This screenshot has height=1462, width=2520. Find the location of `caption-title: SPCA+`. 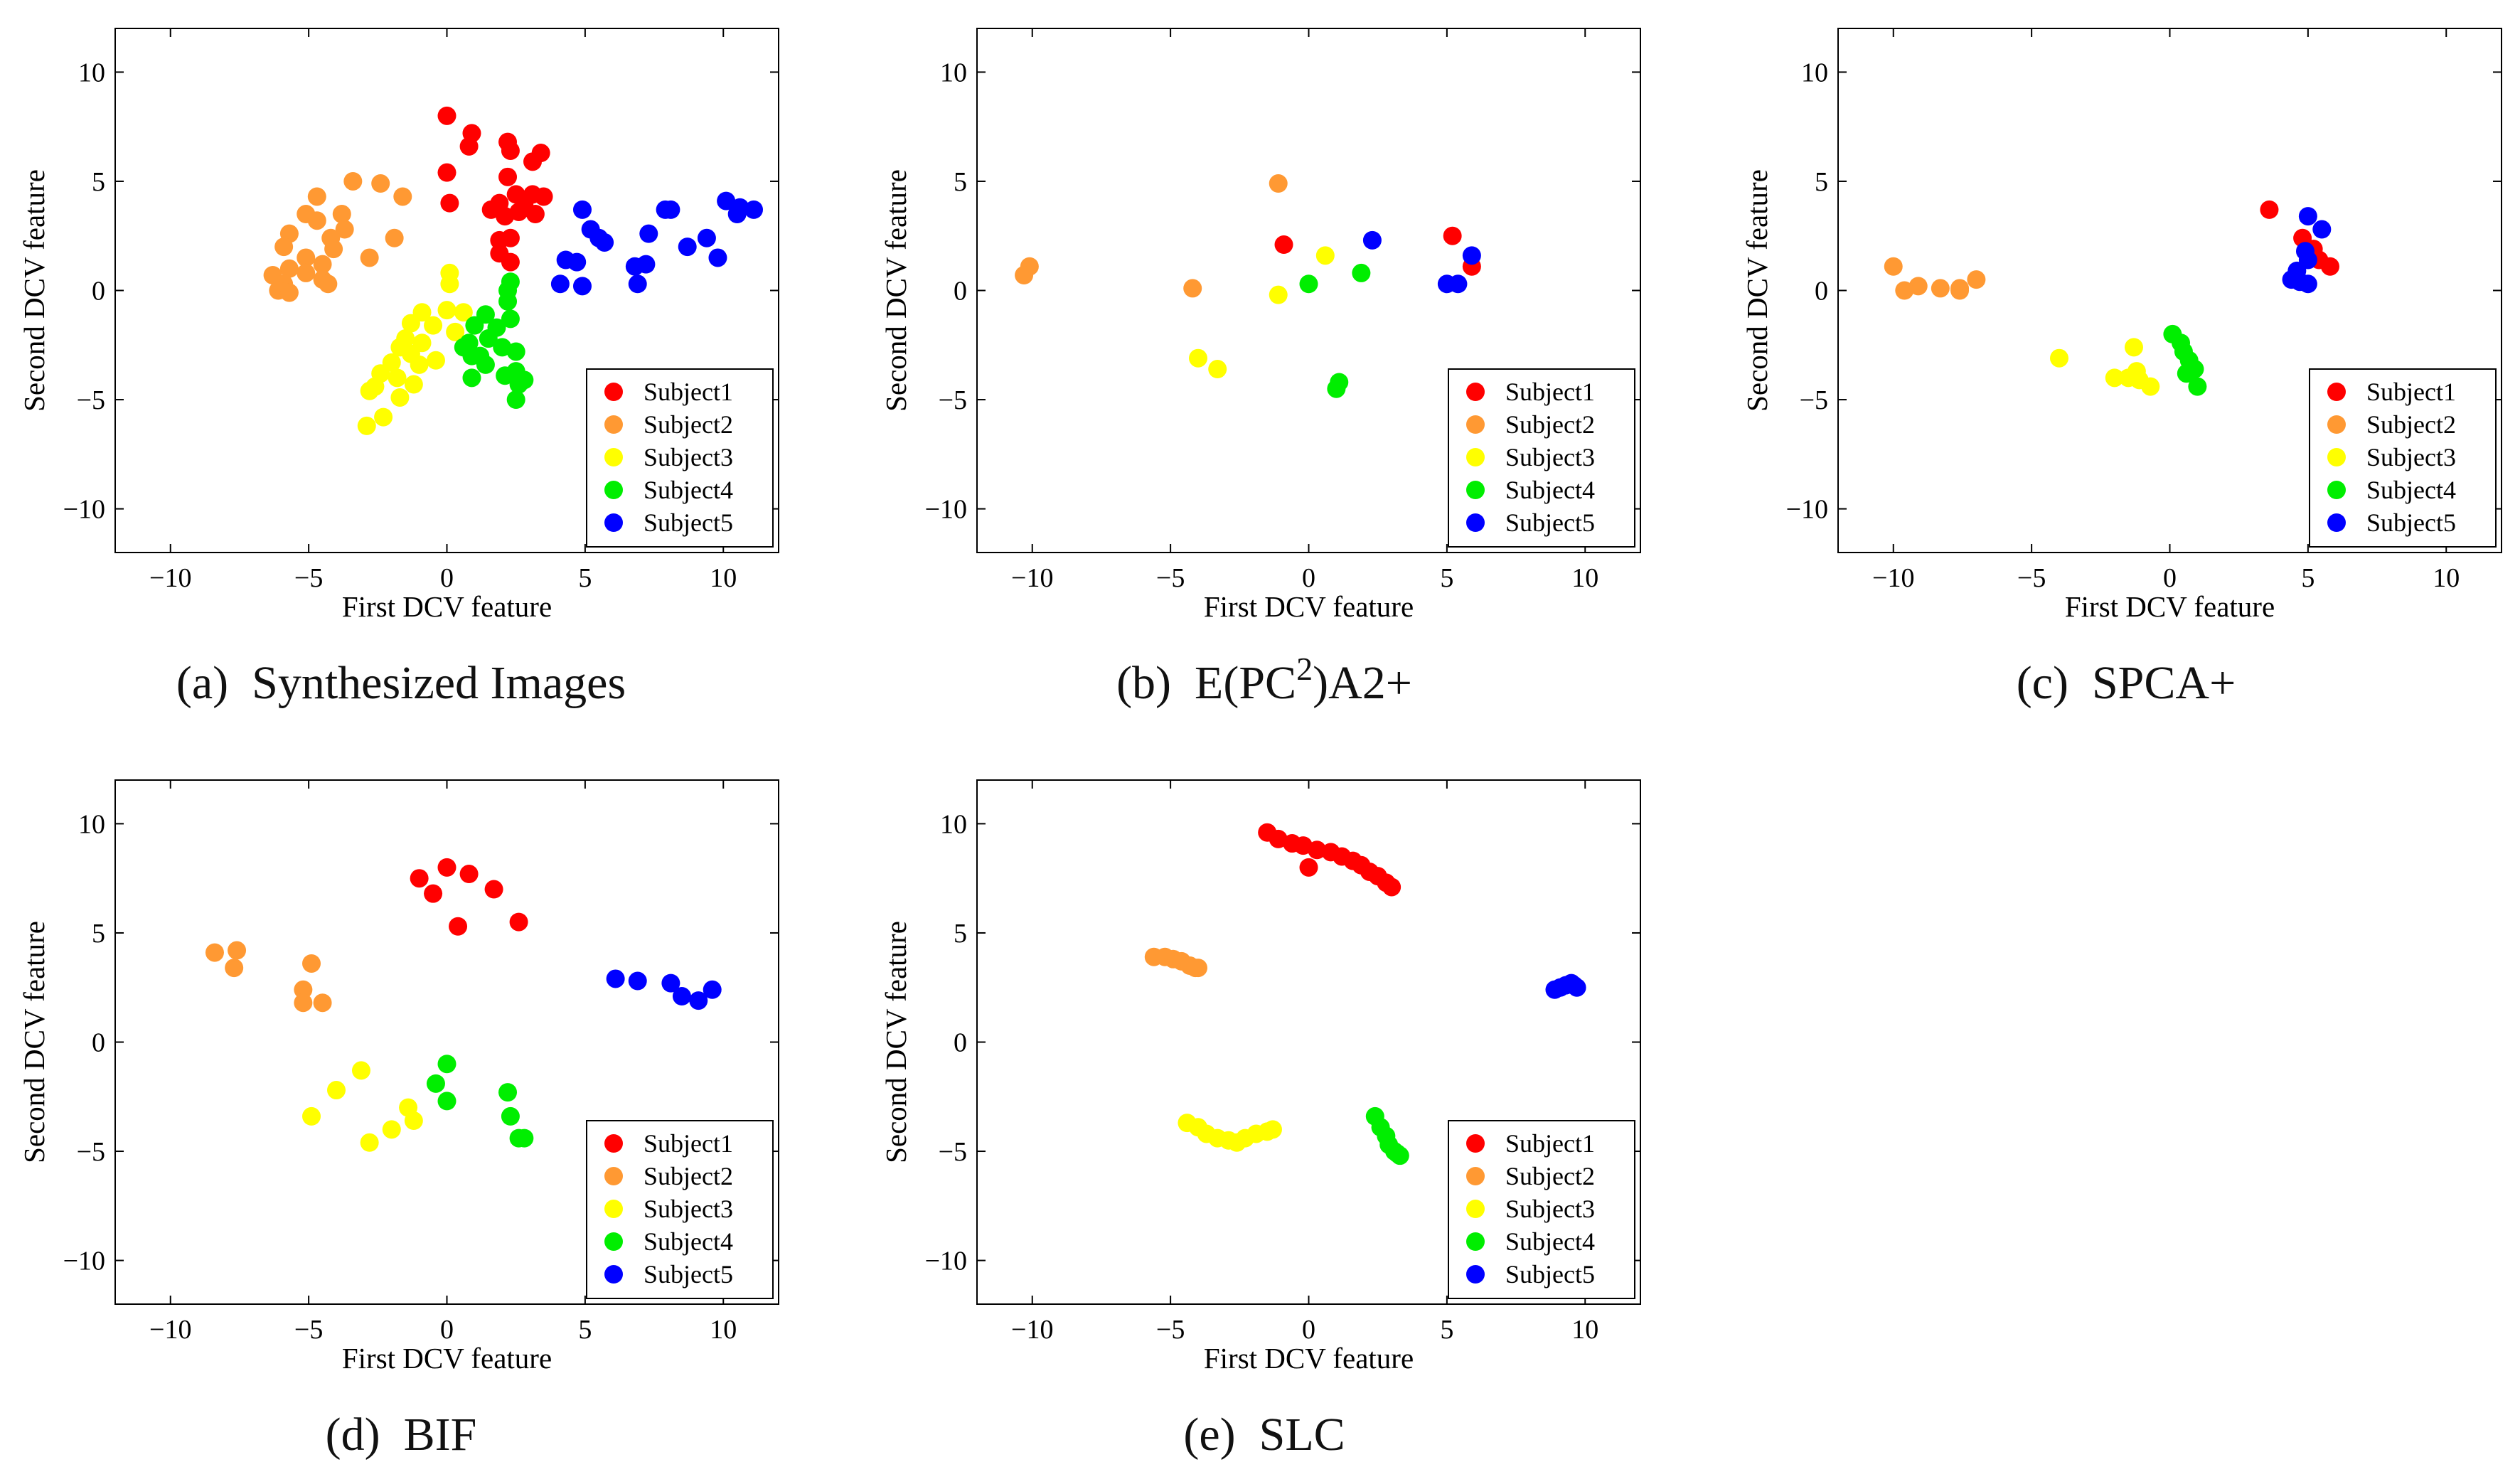

caption-title: SPCA+ is located at coordinates (2164, 683).